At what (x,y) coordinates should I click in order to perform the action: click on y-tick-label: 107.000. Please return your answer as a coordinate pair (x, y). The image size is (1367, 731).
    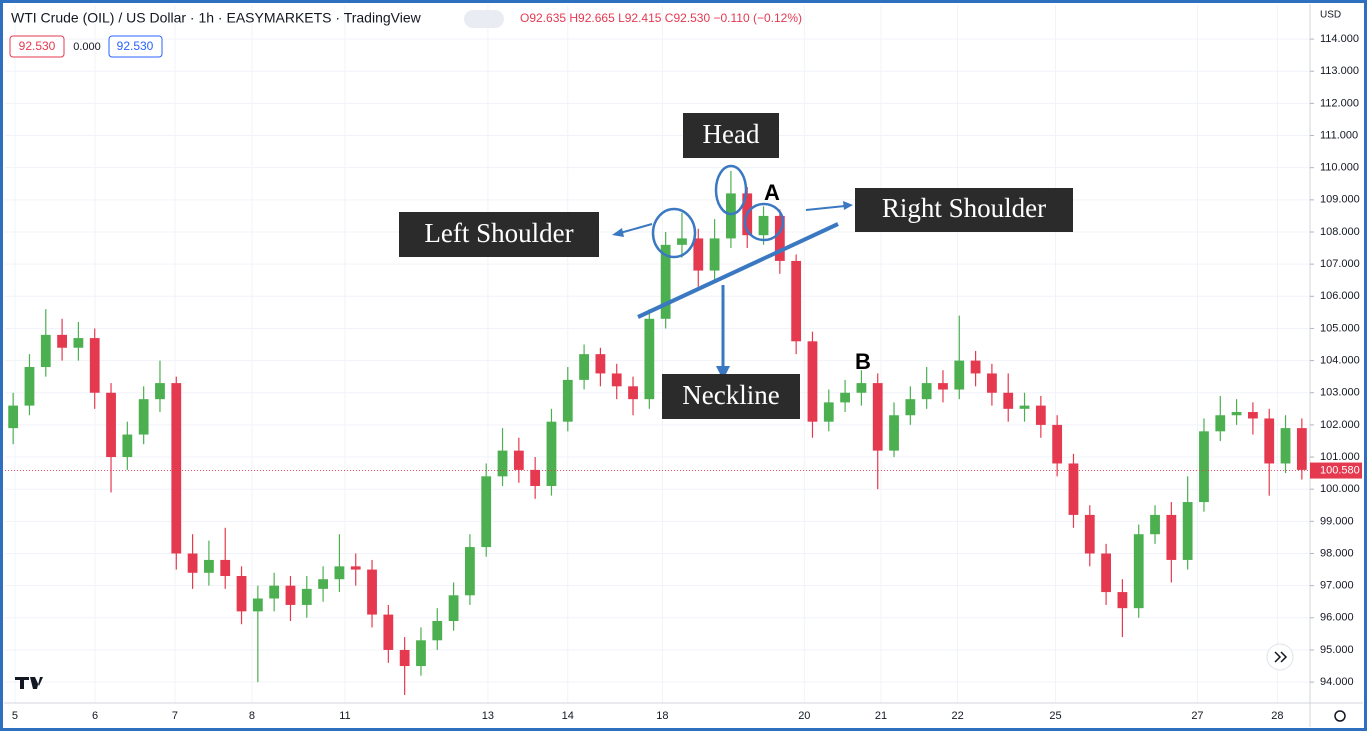
    Looking at the image, I should click on (1340, 264).